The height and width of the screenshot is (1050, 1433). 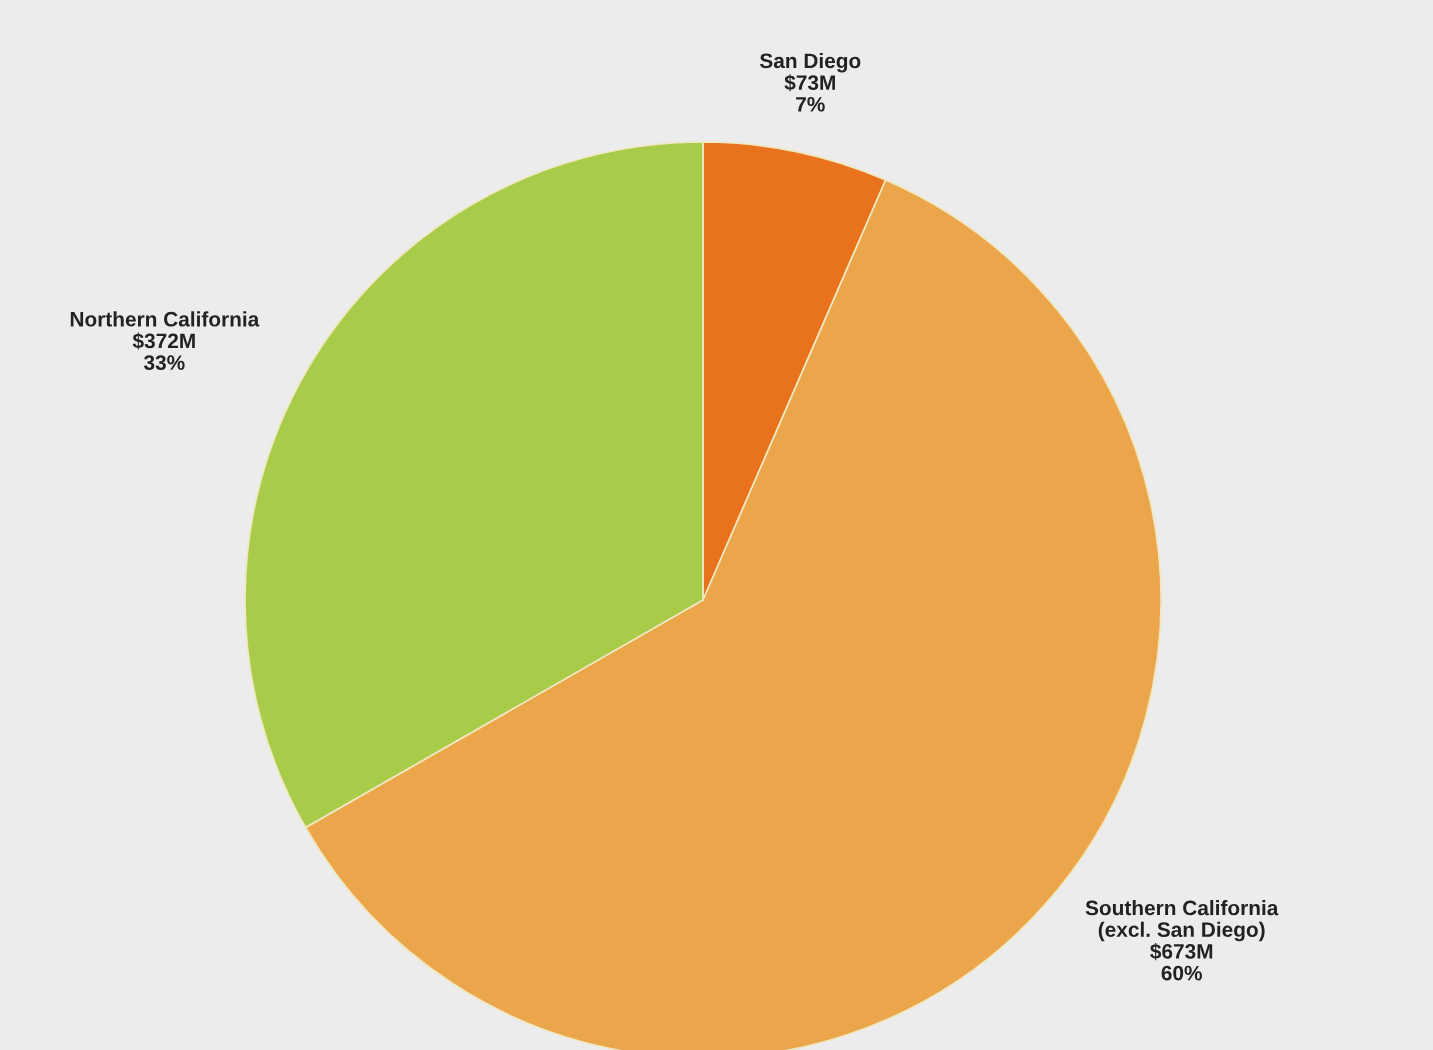 I want to click on data-label: $73M, so click(x=809, y=83).